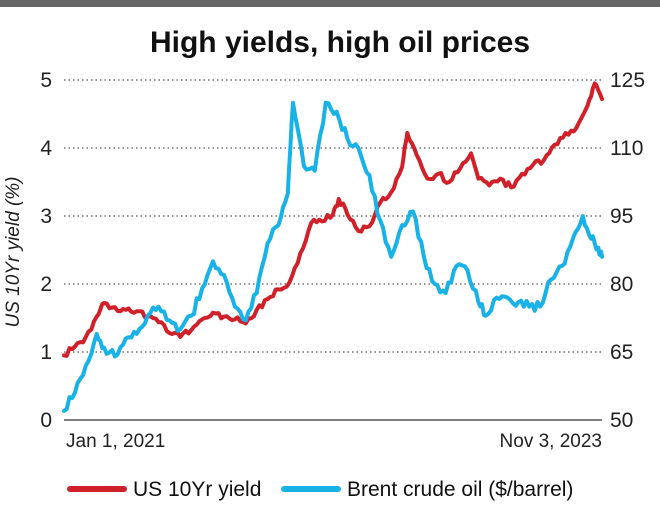 The width and height of the screenshot is (660, 517). Describe the element at coordinates (197, 489) in the screenshot. I see `legend-label-yield: US 10Yr yield` at that location.